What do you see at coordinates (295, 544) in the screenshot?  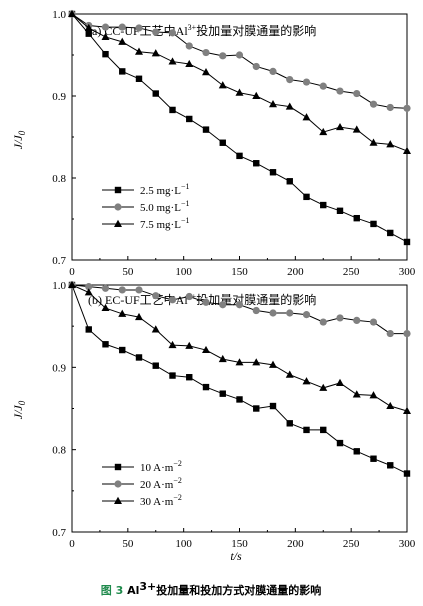 I see `x-tick-label: 200` at bounding box center [295, 544].